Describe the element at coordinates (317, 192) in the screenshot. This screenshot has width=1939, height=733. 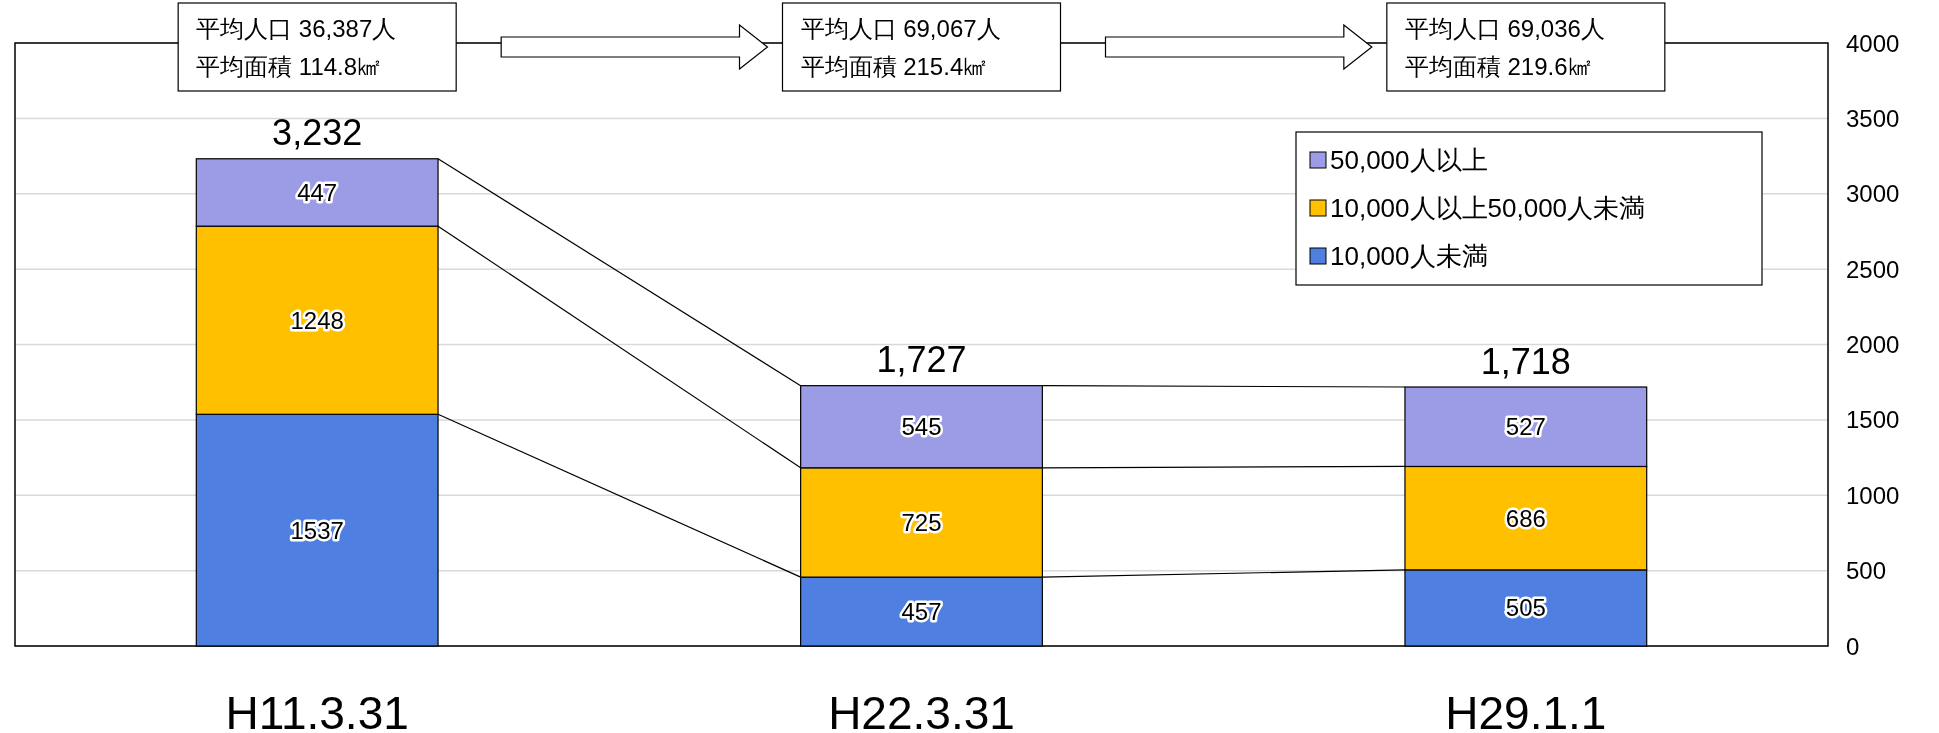
I see `data-label: 447` at that location.